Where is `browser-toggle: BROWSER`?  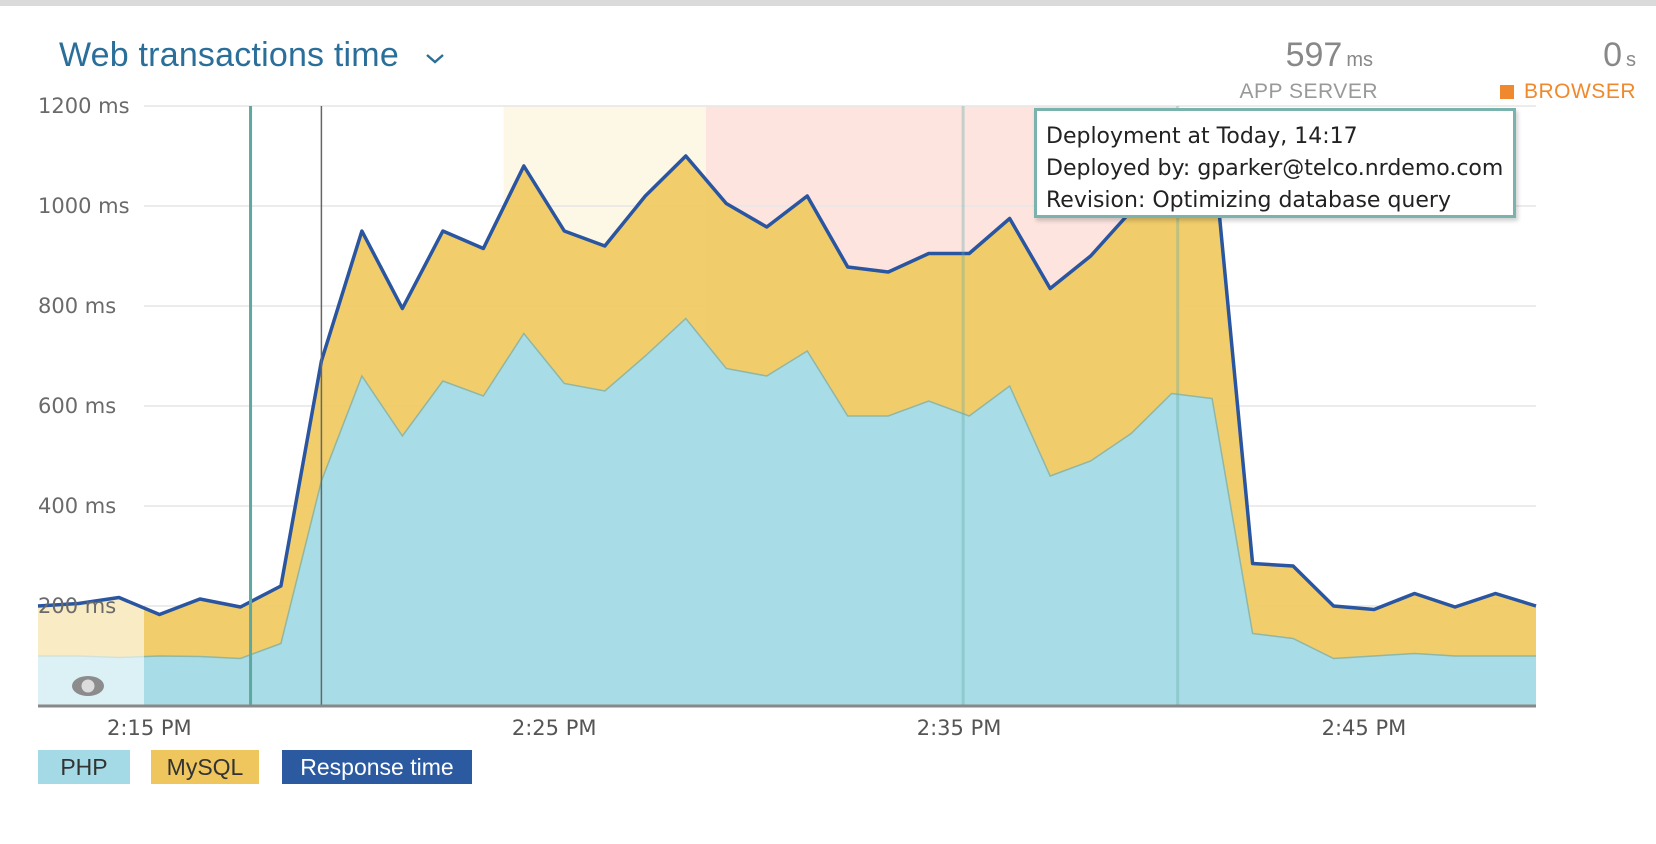
browser-toggle: BROWSER is located at coordinates (1567, 92).